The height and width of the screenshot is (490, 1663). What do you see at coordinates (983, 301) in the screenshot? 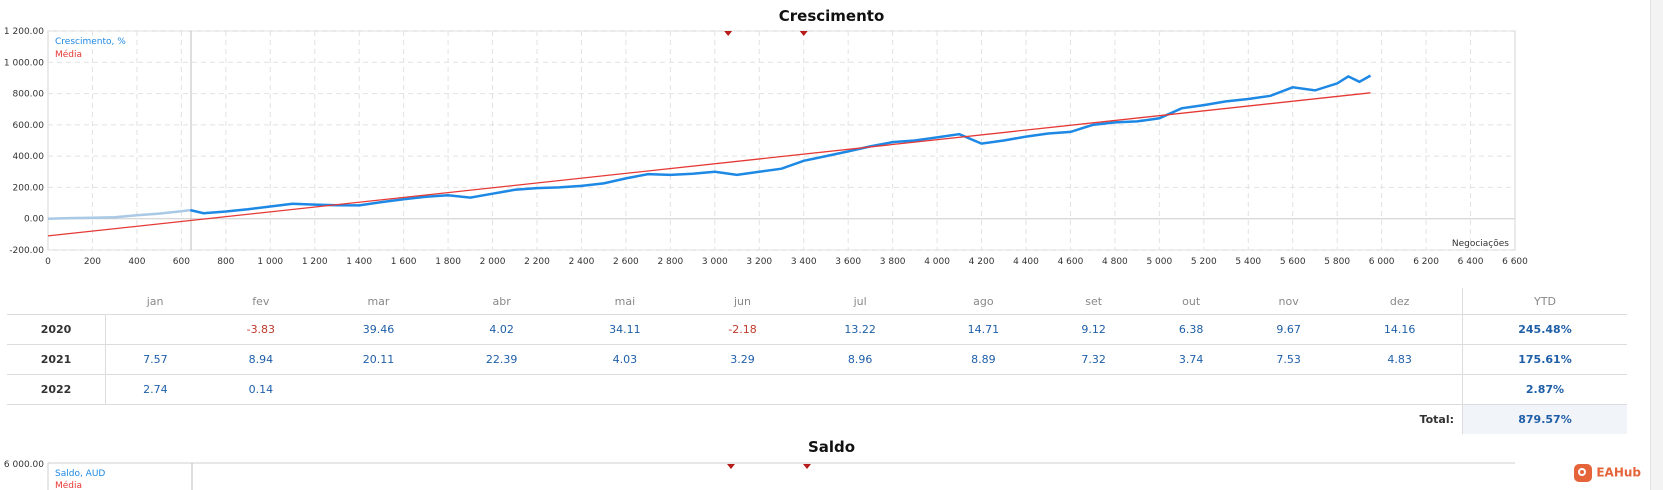
I see `month-column-header: ago` at bounding box center [983, 301].